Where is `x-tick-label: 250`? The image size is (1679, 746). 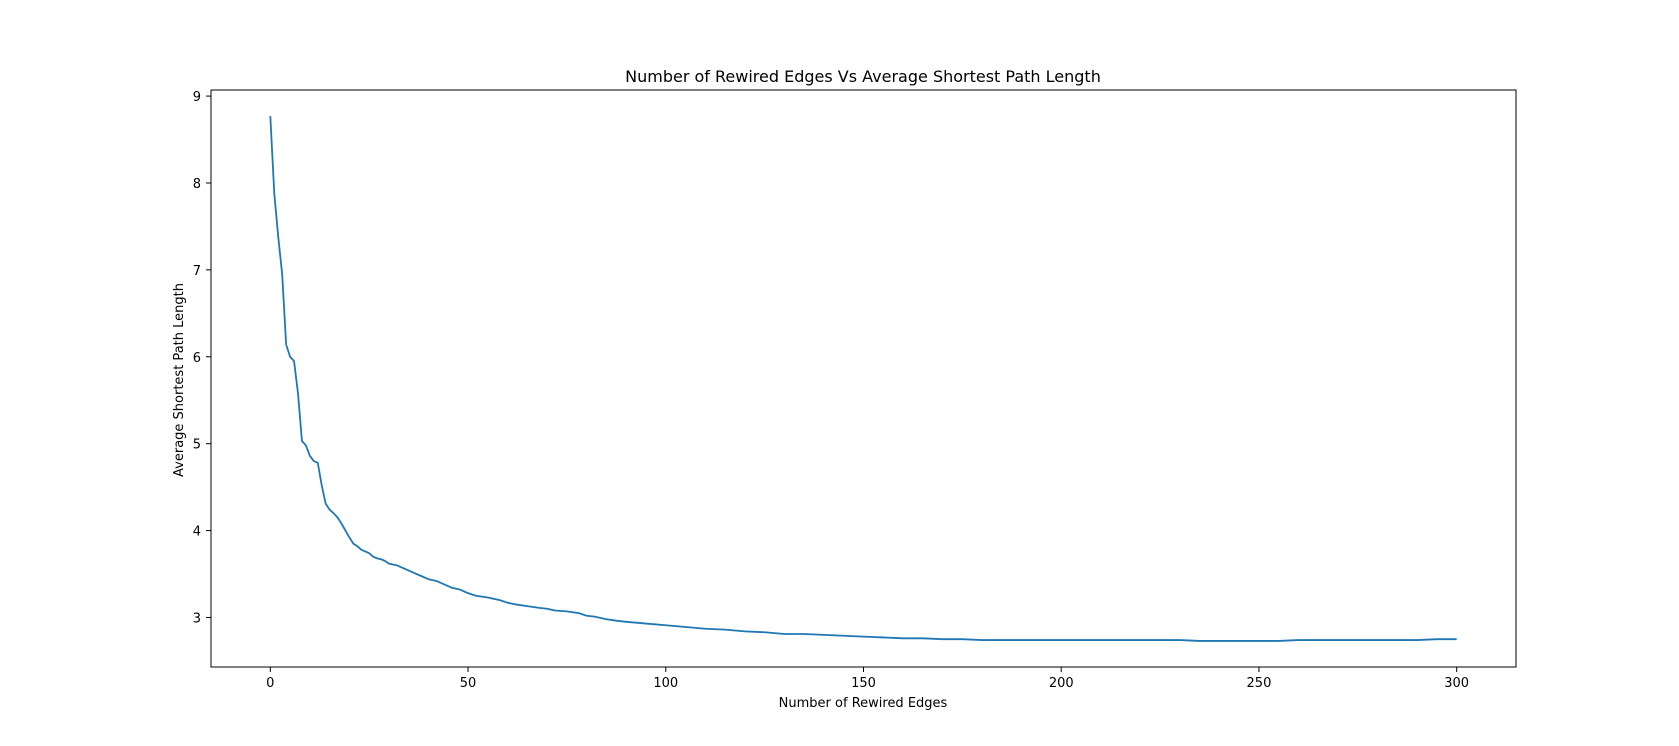 x-tick-label: 250 is located at coordinates (1259, 683).